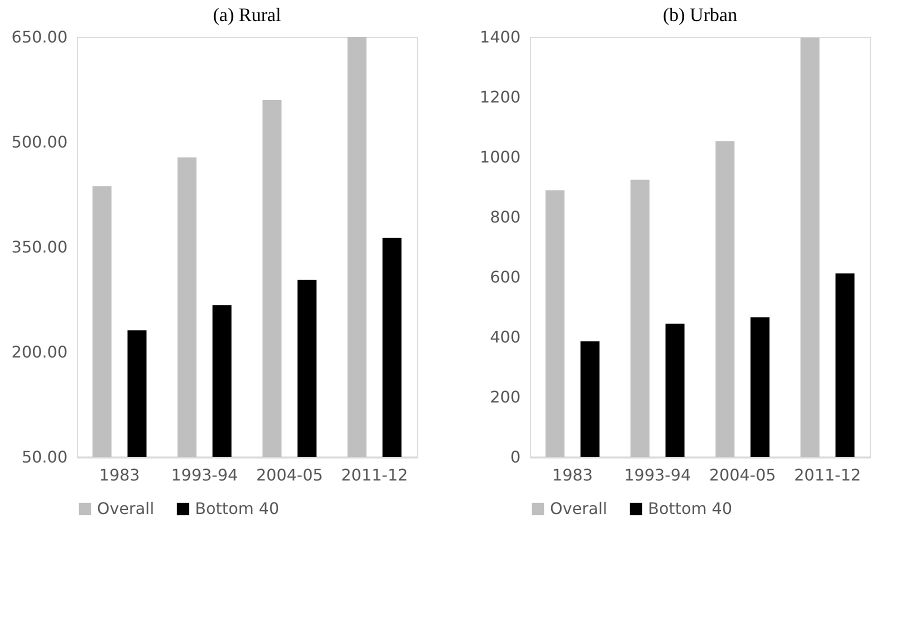 The image size is (919, 631). What do you see at coordinates (500, 37) in the screenshot?
I see `y-tick-label: 1400` at bounding box center [500, 37].